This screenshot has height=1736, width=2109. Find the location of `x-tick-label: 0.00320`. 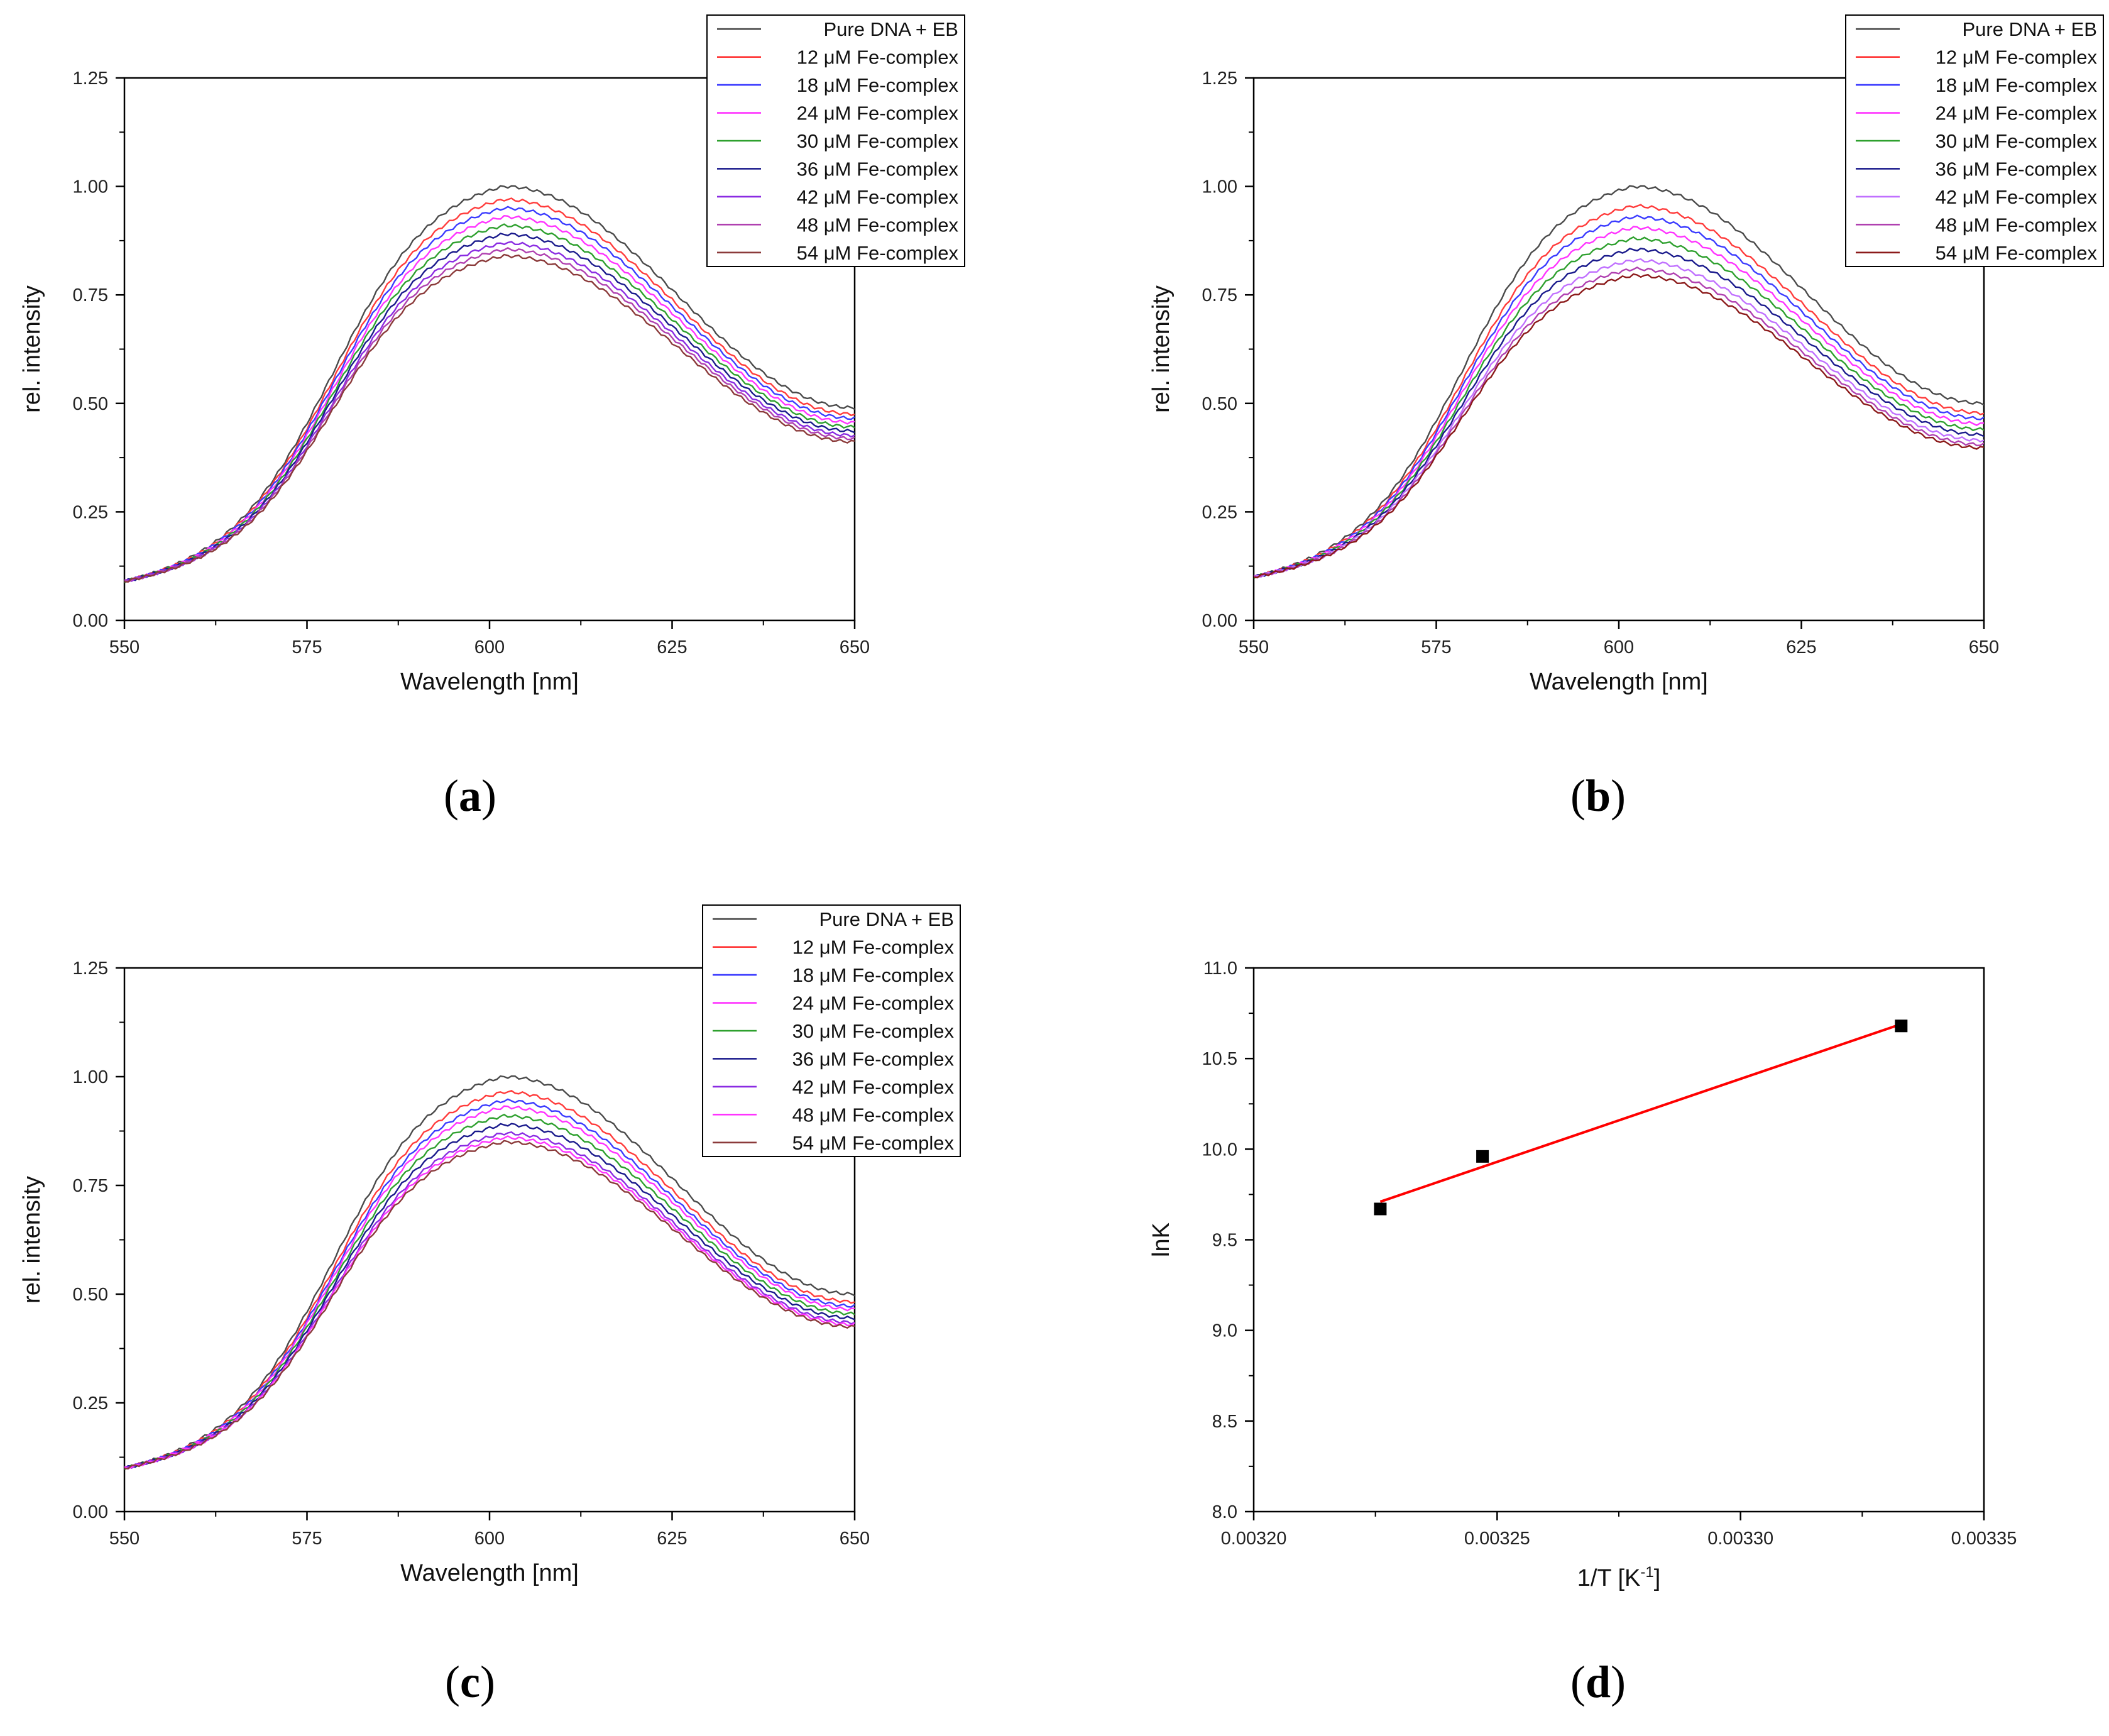

x-tick-label: 0.00320 is located at coordinates (1254, 1539).